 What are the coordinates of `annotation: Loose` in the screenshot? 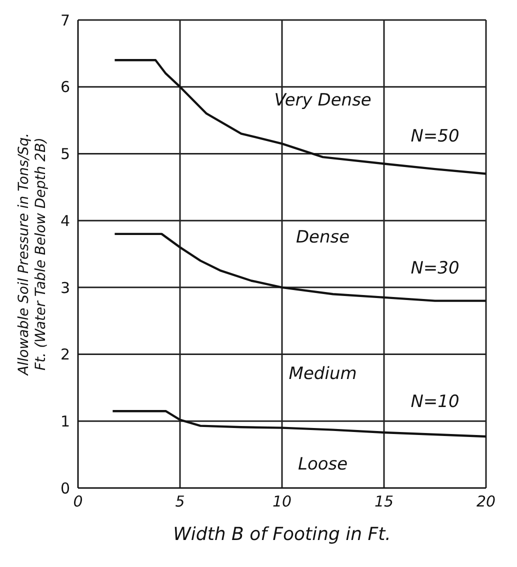 It's located at (323, 464).